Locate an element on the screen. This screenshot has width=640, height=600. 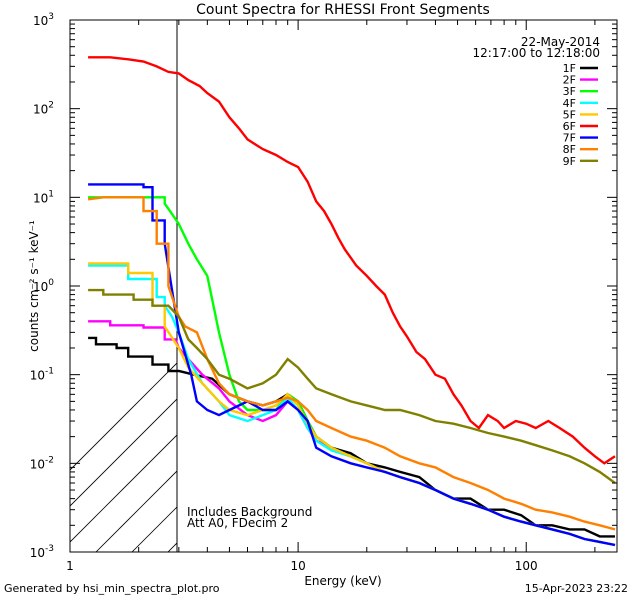
y-tick-exponent: 3 is located at coordinates (51, 17).